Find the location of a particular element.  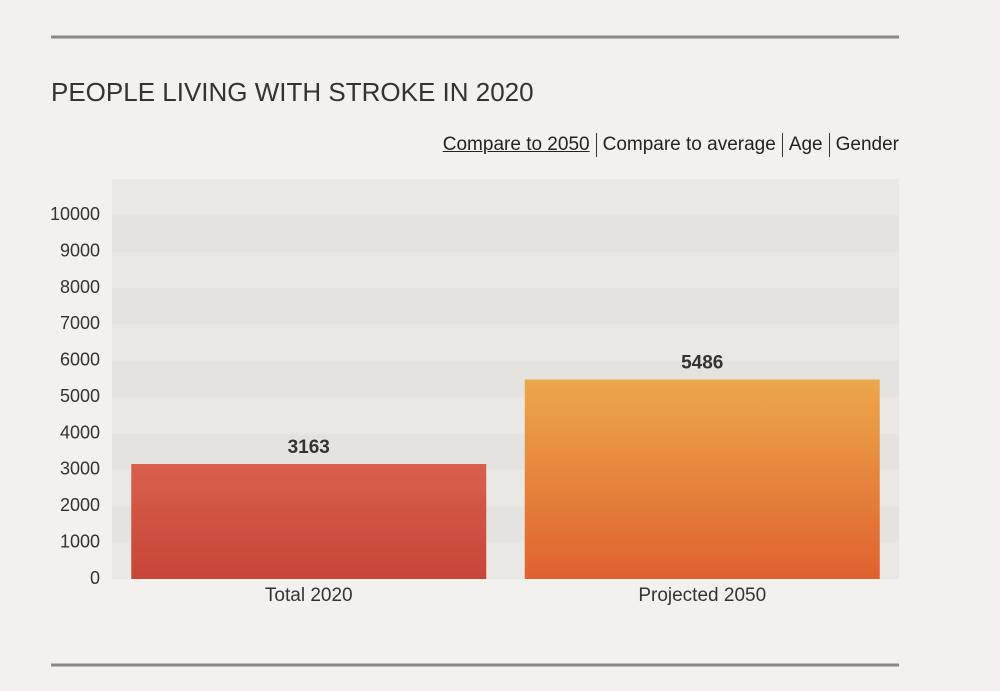

x-tick-label: Projected 2050 is located at coordinates (702, 595).